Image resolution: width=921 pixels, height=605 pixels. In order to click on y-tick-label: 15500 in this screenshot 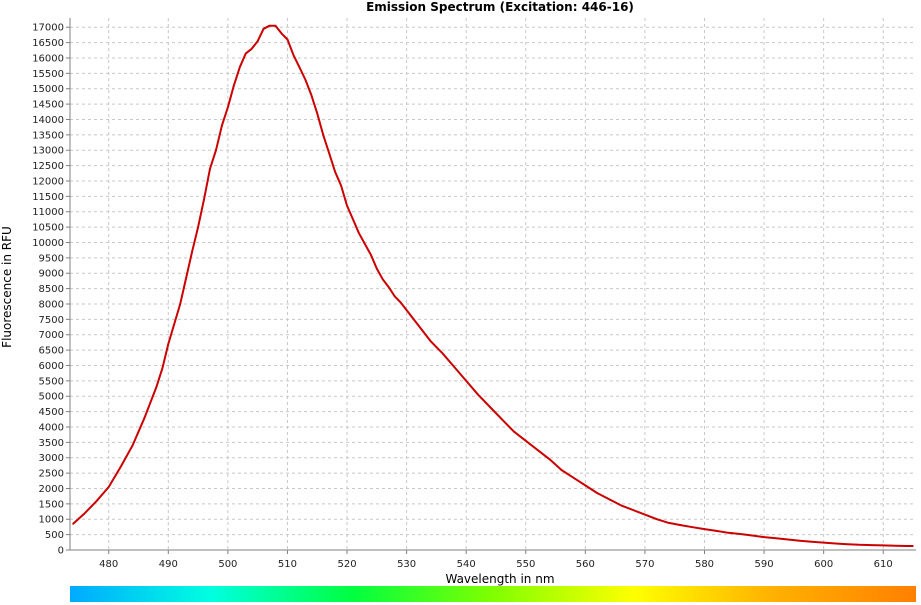, I will do `click(48, 74)`.